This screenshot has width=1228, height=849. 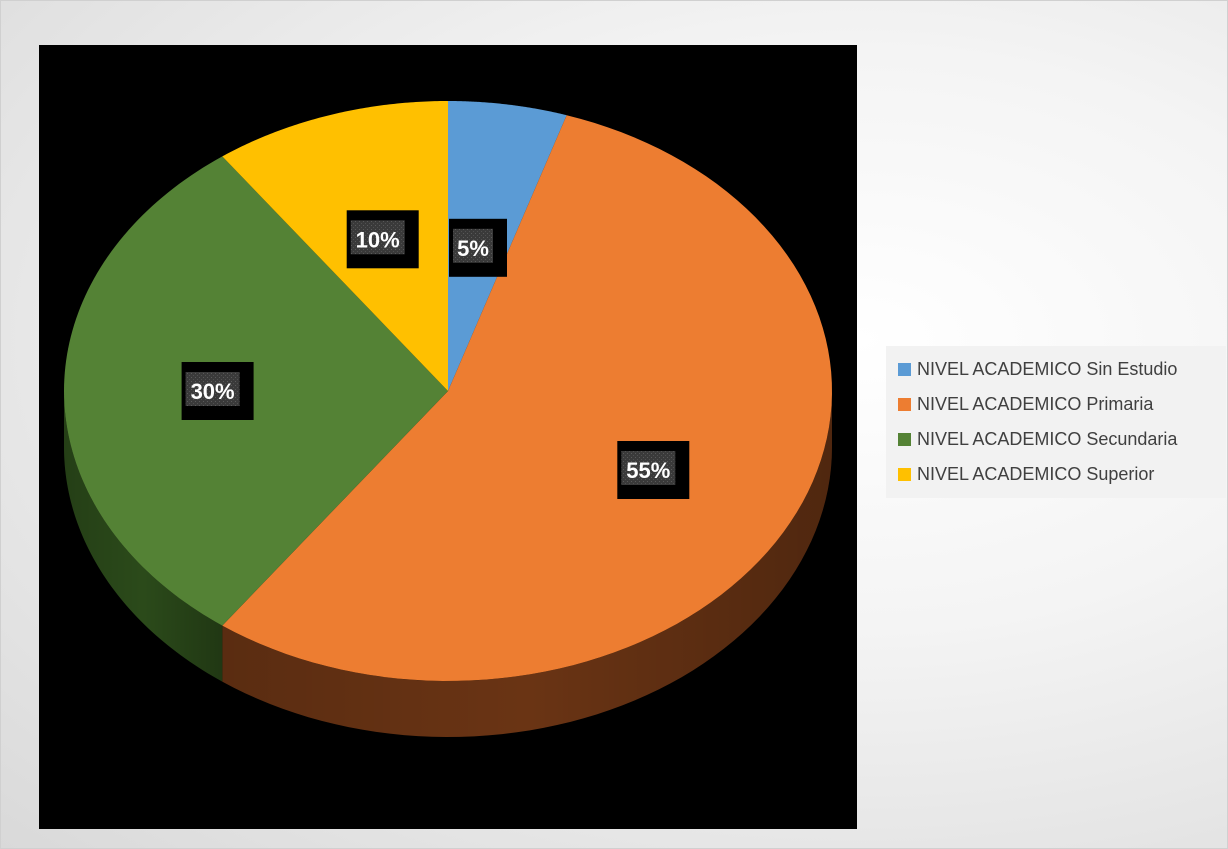 I want to click on data-label-text-nivel-academico-primaria: 55%, so click(x=648, y=470).